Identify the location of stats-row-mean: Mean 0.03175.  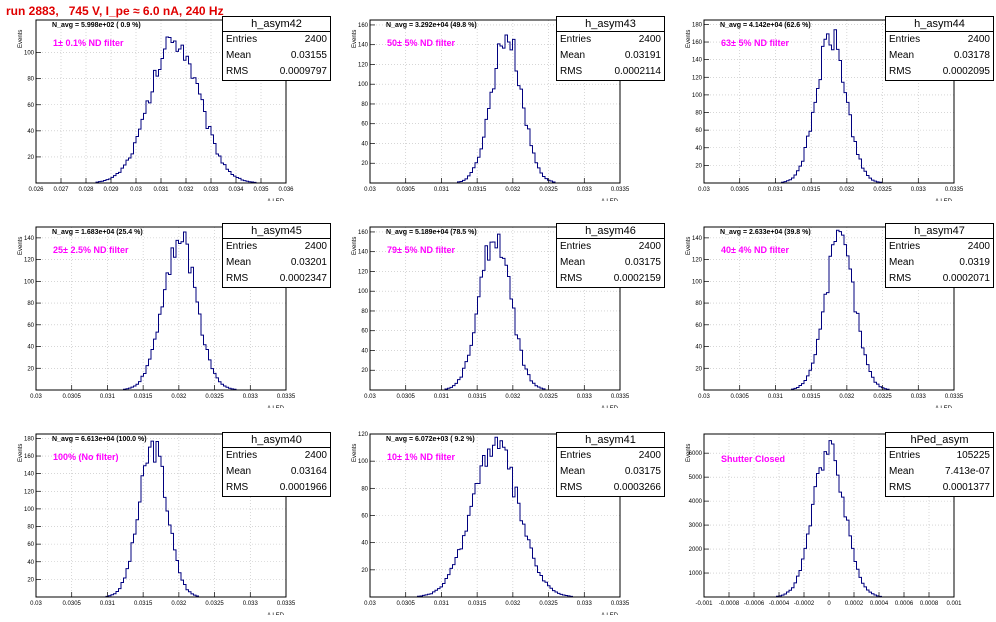
(610, 263).